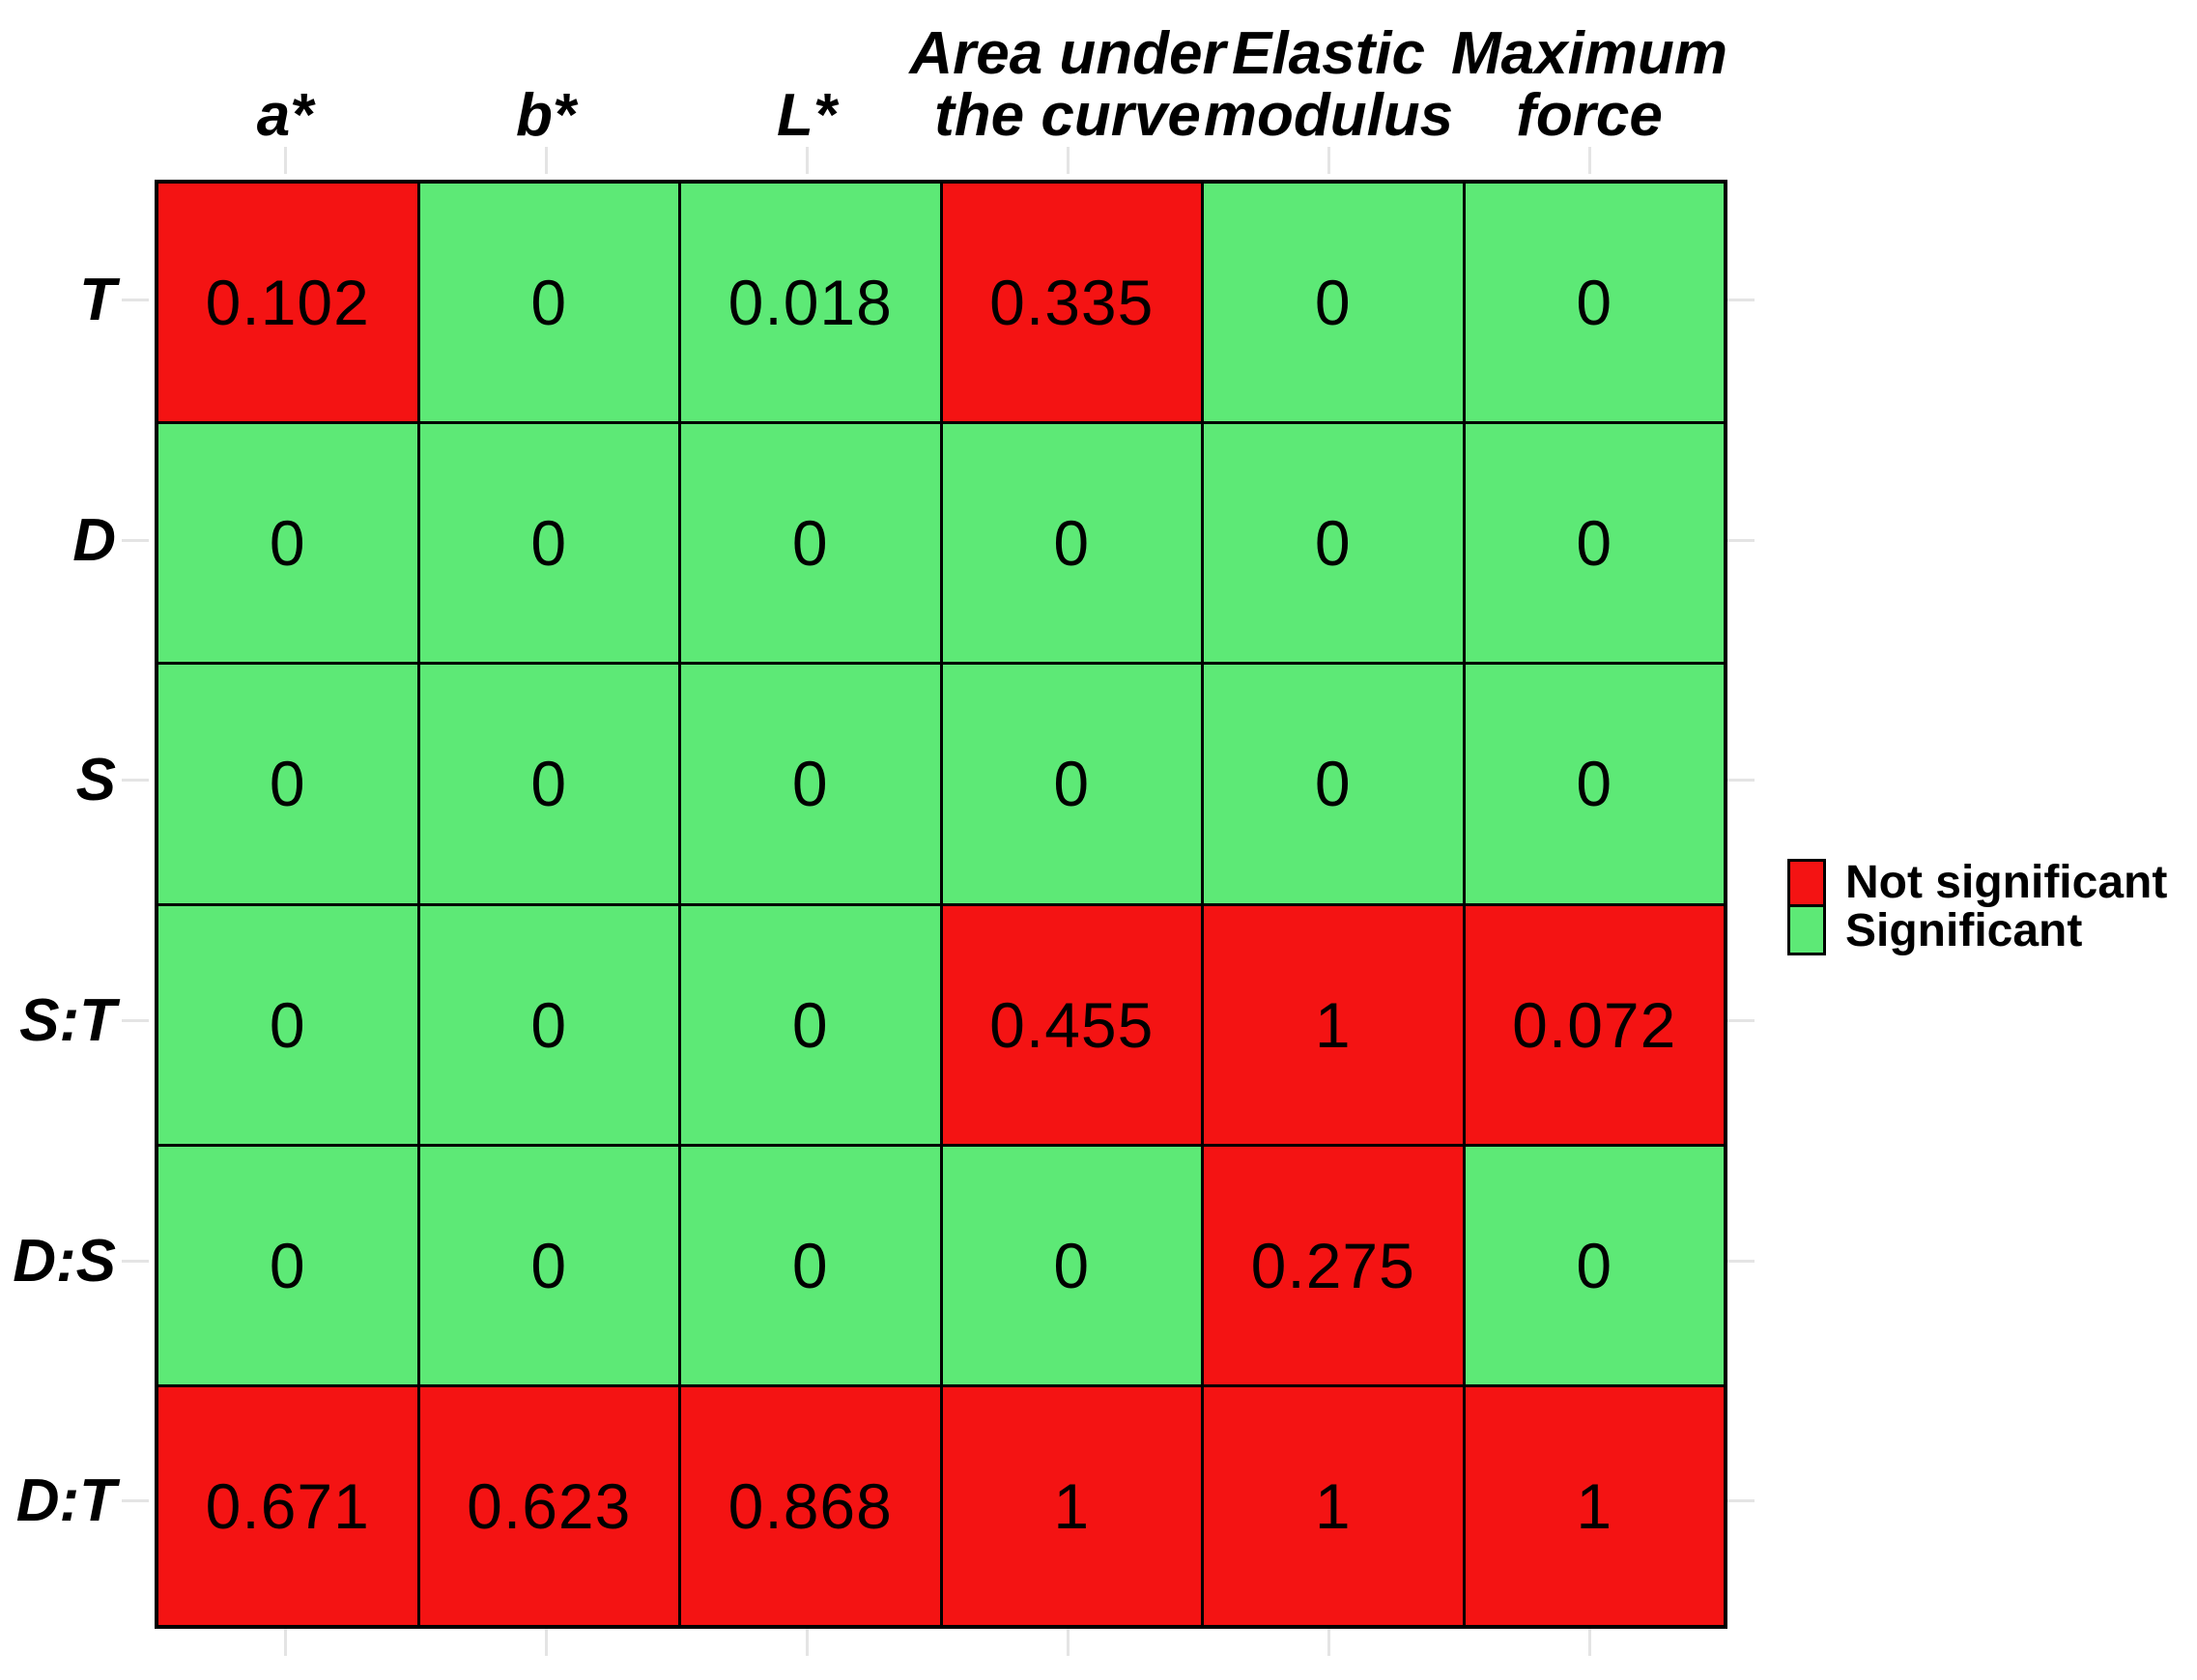 The height and width of the screenshot is (1680, 2197). What do you see at coordinates (1071, 303) in the screenshot?
I see `heatmap-cell: 0.335` at bounding box center [1071, 303].